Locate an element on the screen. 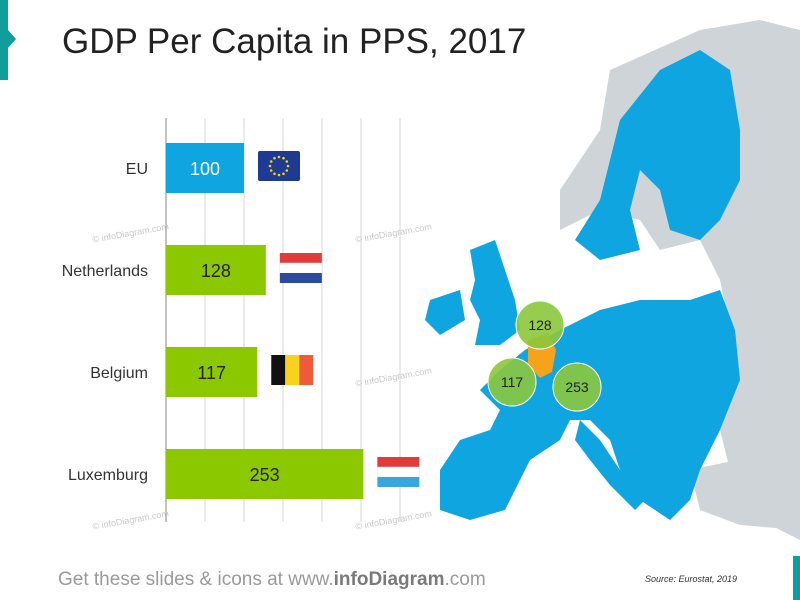 The height and width of the screenshot is (600, 800). eu-flag-icon is located at coordinates (279, 166).